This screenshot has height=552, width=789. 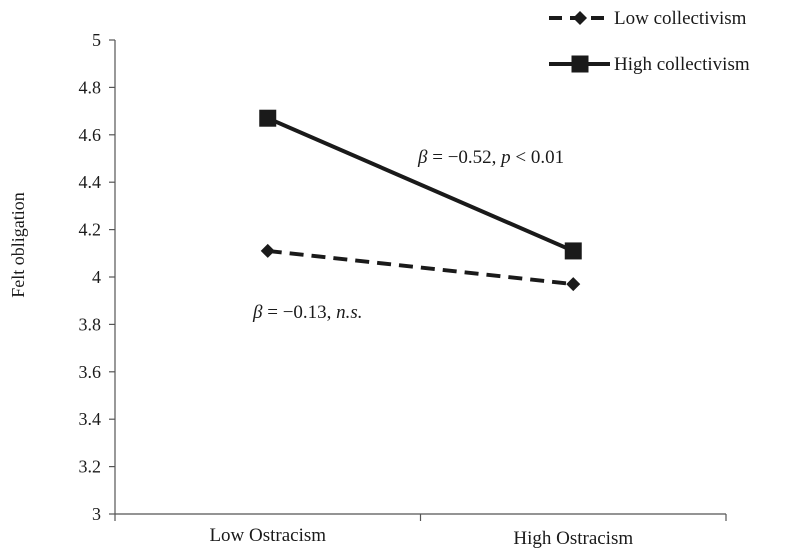 What do you see at coordinates (90, 230) in the screenshot?
I see `y-tick-label: 4.2` at bounding box center [90, 230].